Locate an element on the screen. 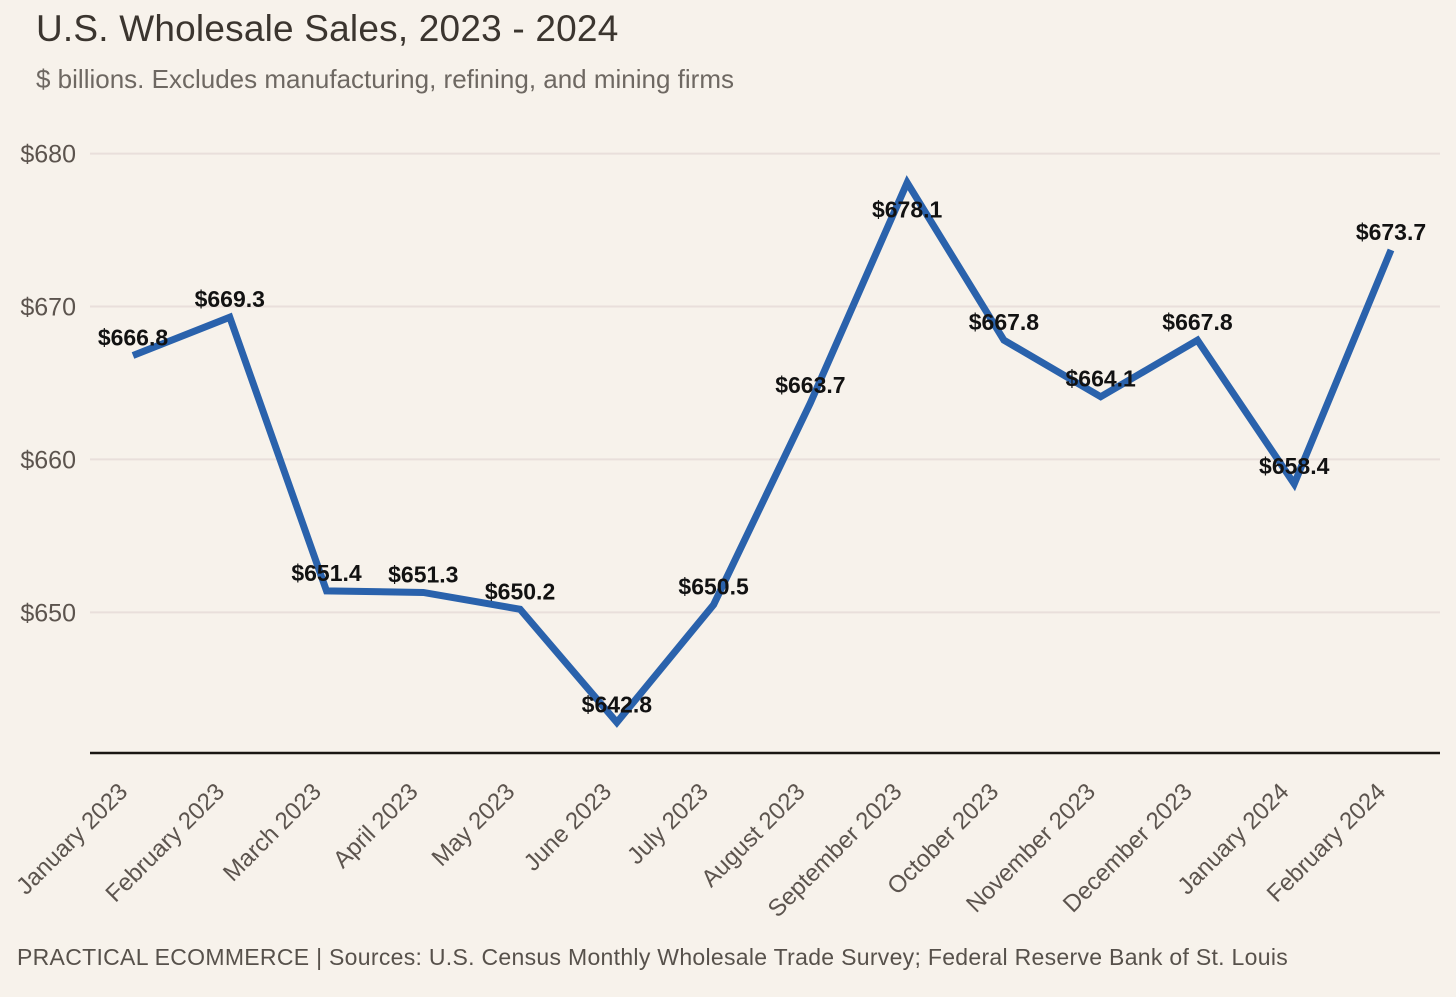 This screenshot has height=997, width=1456. data-label: $651.4 is located at coordinates (326, 573).